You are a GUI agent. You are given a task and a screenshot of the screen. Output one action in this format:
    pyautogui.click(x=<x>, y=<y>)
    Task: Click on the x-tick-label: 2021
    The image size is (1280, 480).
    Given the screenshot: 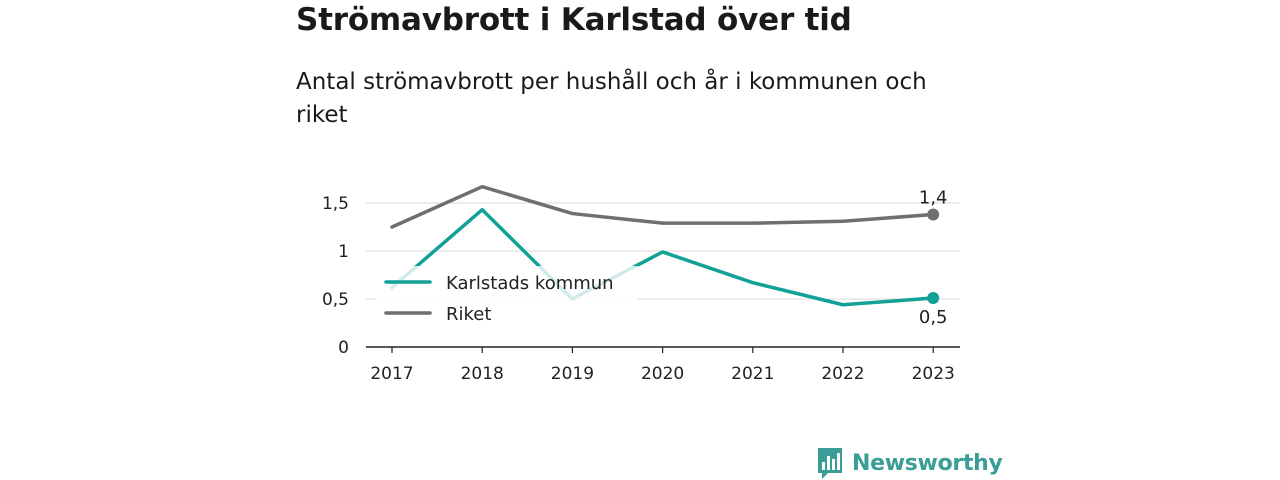 What is the action you would take?
    pyautogui.click(x=752, y=374)
    